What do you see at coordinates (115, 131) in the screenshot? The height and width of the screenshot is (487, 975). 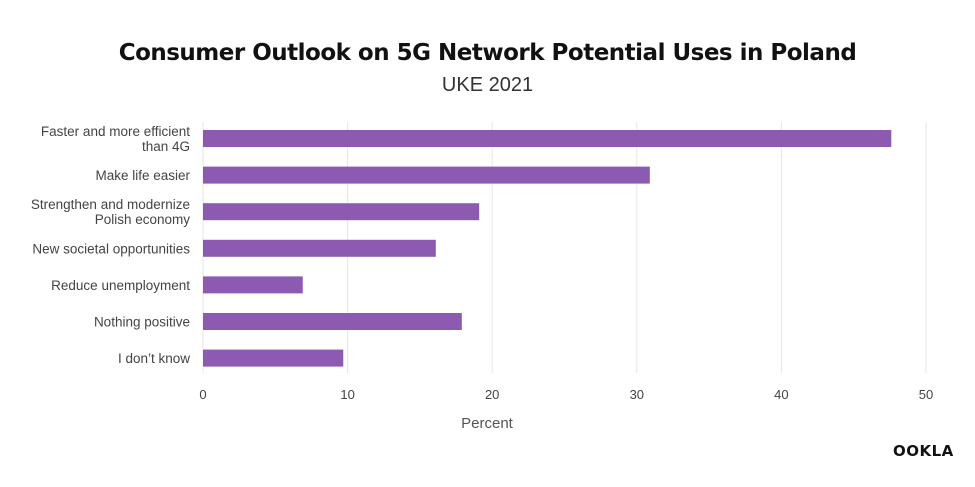 I see `category-label-line: Faster and more efficient` at bounding box center [115, 131].